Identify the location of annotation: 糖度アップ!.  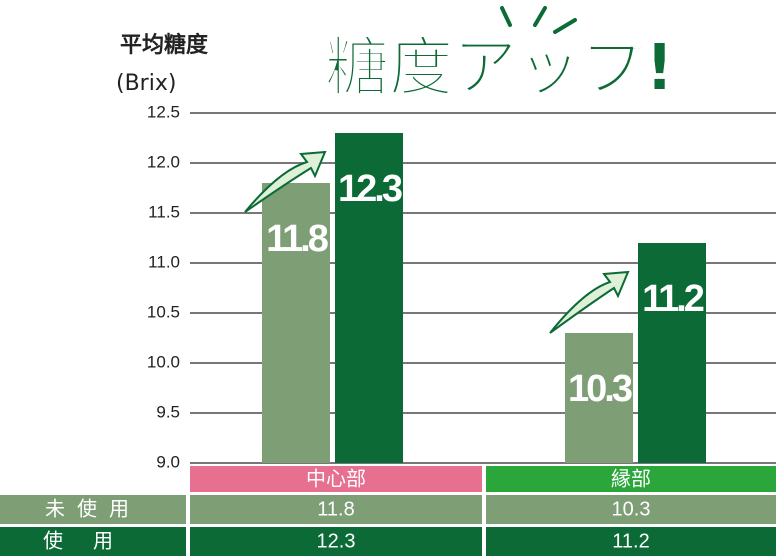
(499, 69).